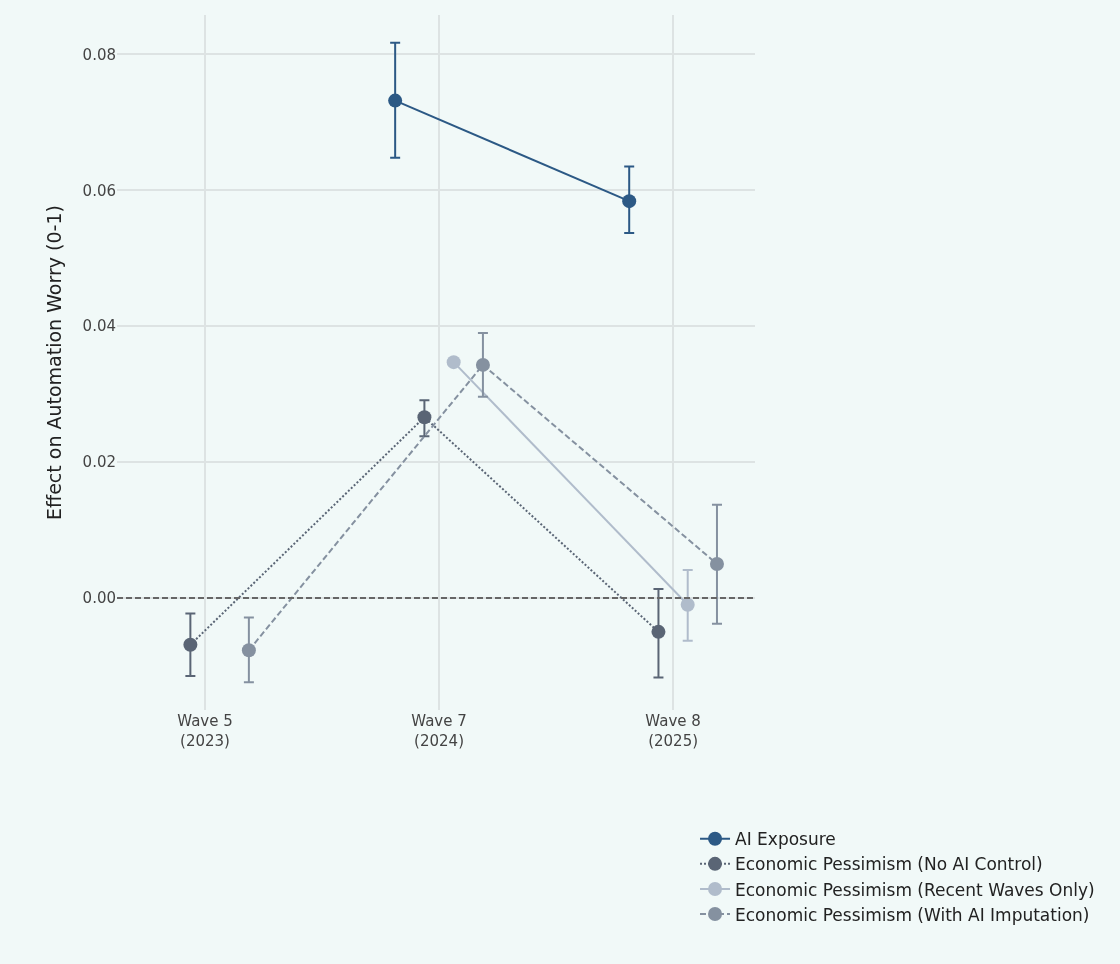  Describe the element at coordinates (889, 864) in the screenshot. I see `legend-label: Economic Pessimism (No AI Control)` at that location.